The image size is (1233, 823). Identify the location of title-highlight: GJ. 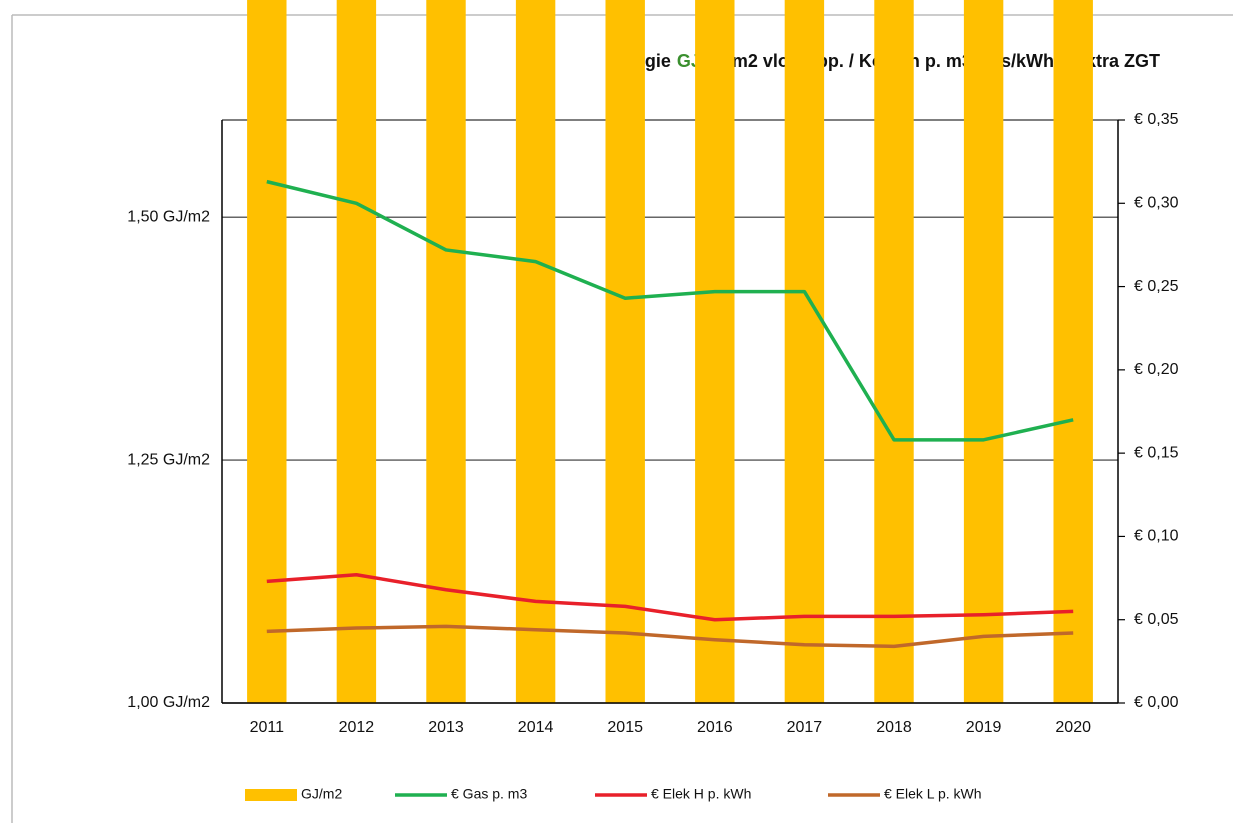
(689, 61).